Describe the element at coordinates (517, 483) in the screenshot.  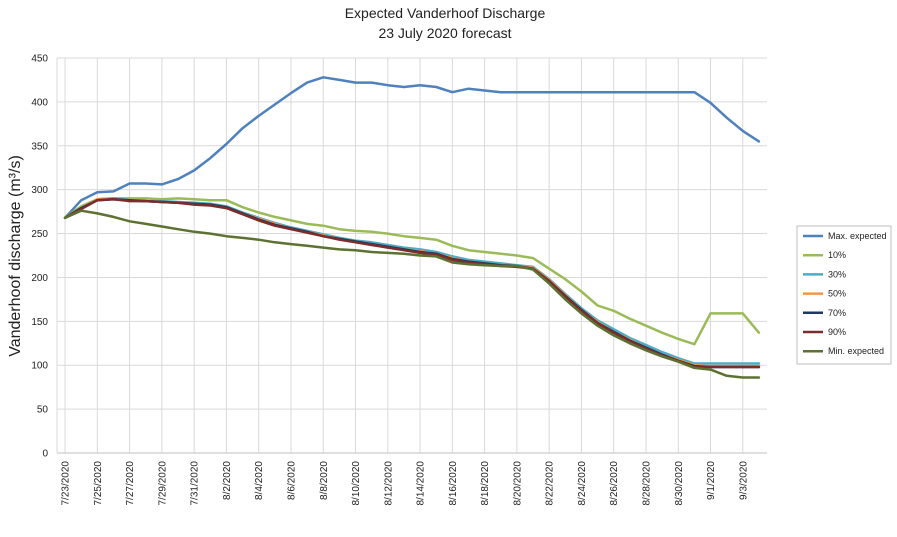
I see `x-tick-label: 8/20/2020` at that location.